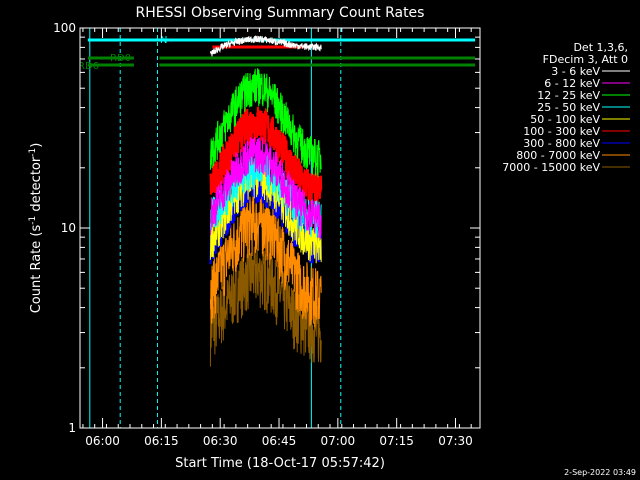 The width and height of the screenshot is (640, 480). I want to click on legend-label-0: 3 - 6 keV, so click(575, 71).